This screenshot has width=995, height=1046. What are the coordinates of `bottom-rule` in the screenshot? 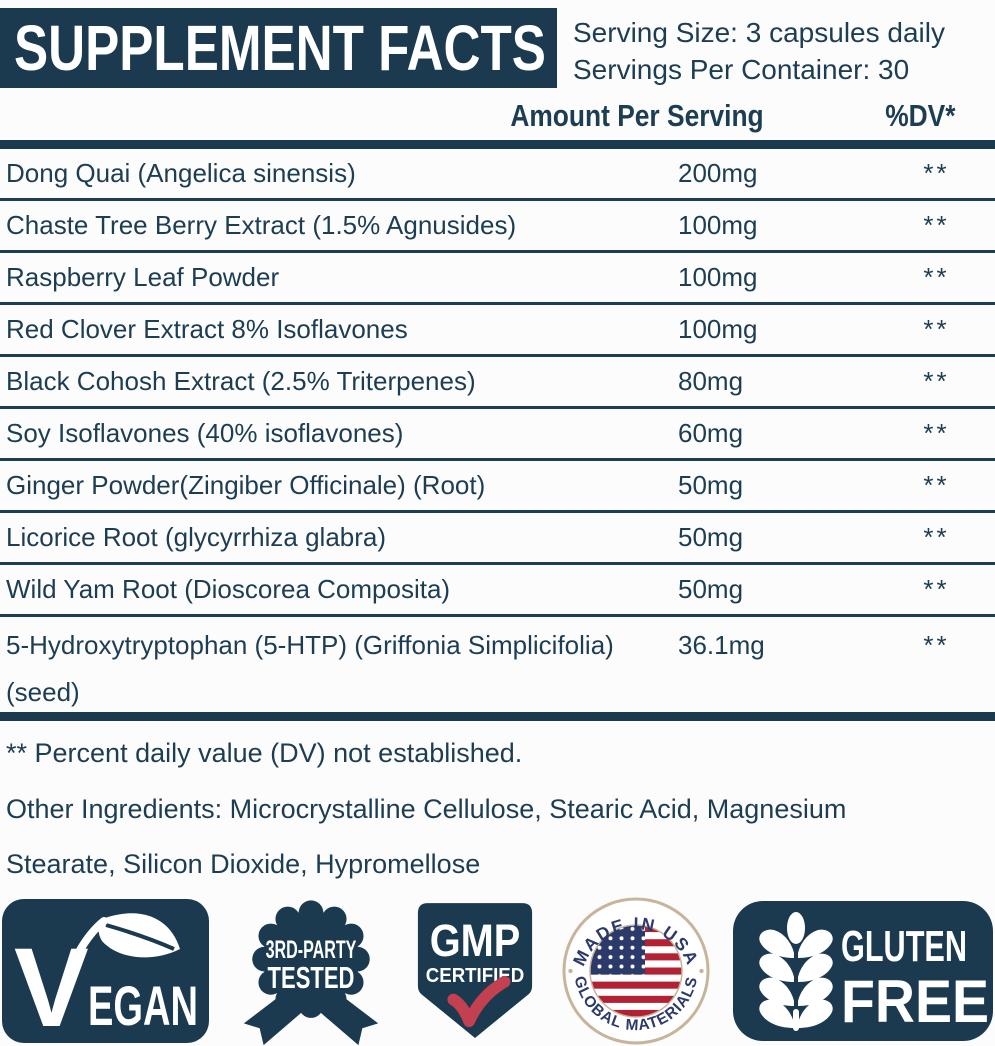 It's located at (497, 716).